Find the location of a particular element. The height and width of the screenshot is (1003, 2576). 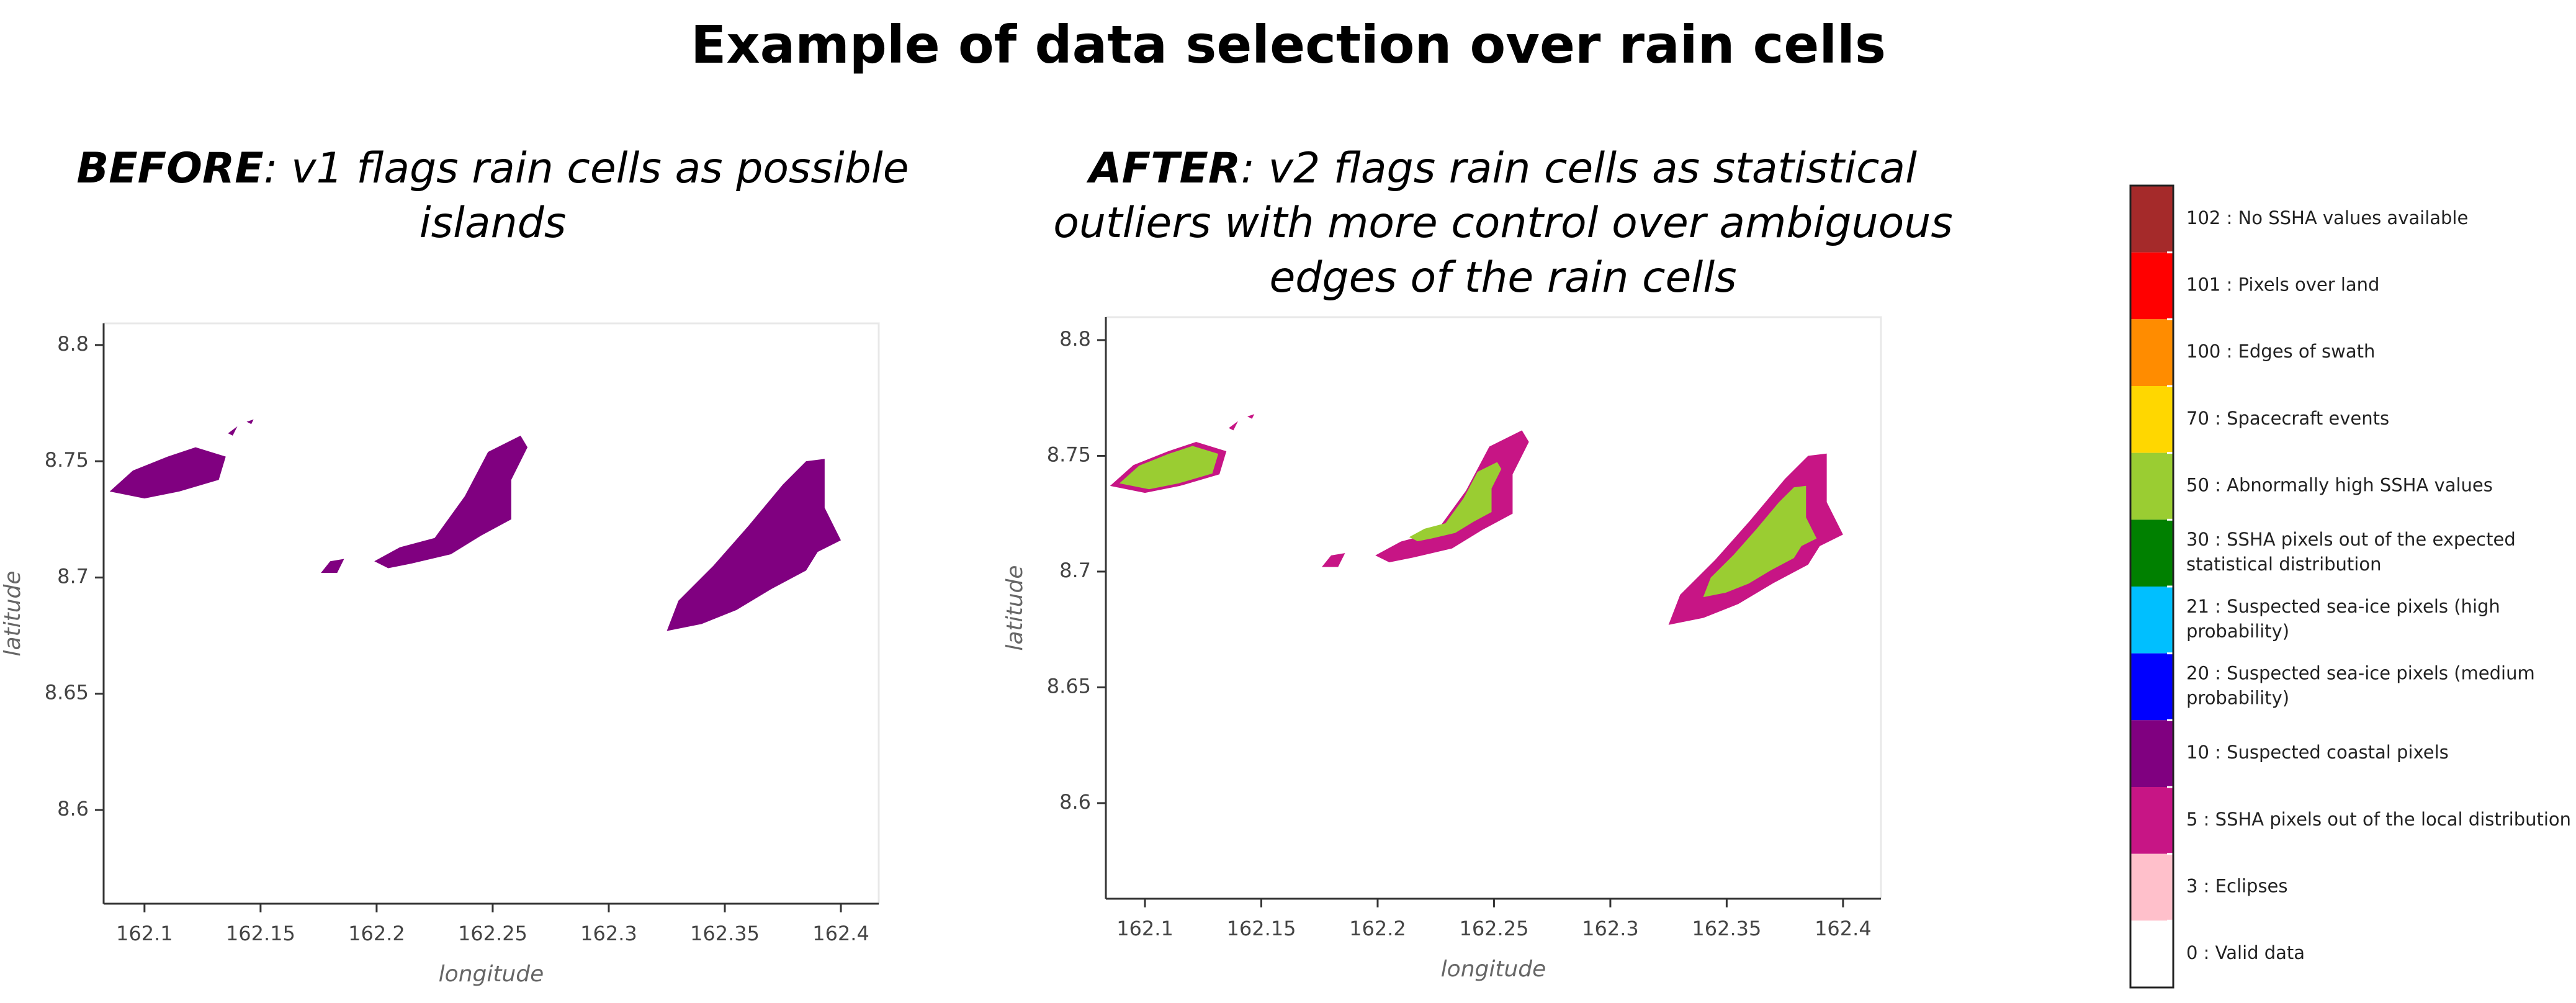

chart-title-bold: AFTER is located at coordinates (1164, 169).